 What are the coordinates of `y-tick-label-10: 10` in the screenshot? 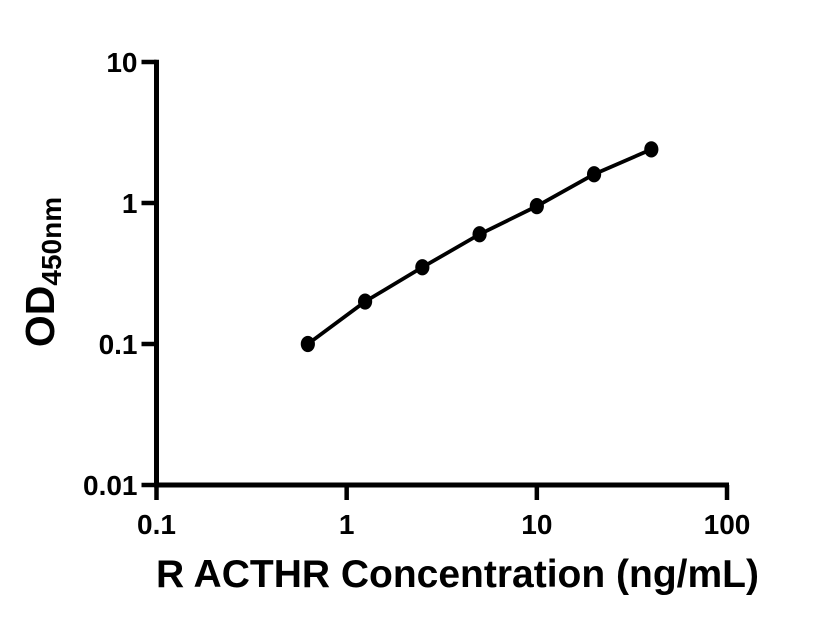 It's located at (121, 62).